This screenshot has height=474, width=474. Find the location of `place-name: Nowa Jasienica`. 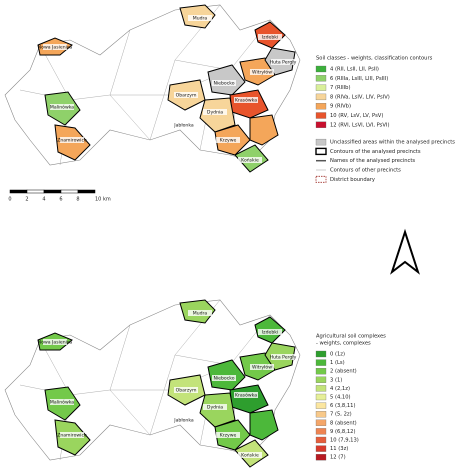

place-name: Nowa Jasienica is located at coordinates (55, 48).